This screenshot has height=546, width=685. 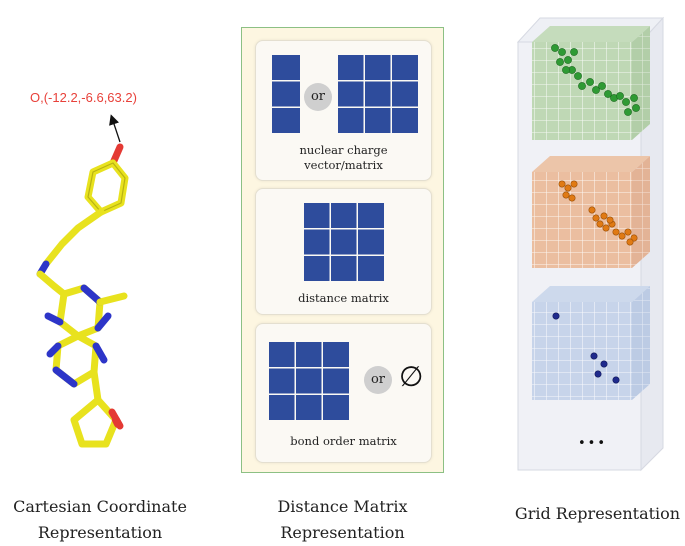 I want to click on nuclear-charge-card: or nuclear charge vector/matrix, so click(x=343, y=110).